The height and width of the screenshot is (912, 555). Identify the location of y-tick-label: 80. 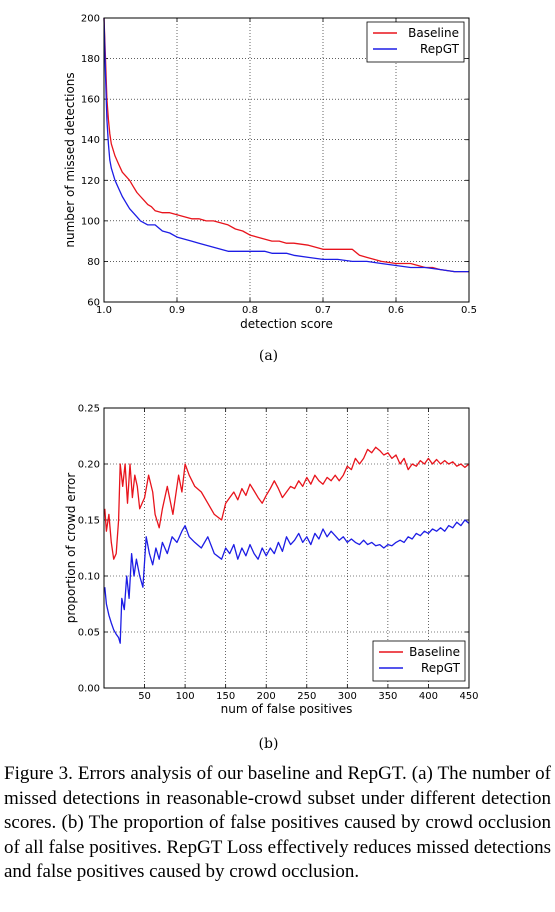
(93, 262).